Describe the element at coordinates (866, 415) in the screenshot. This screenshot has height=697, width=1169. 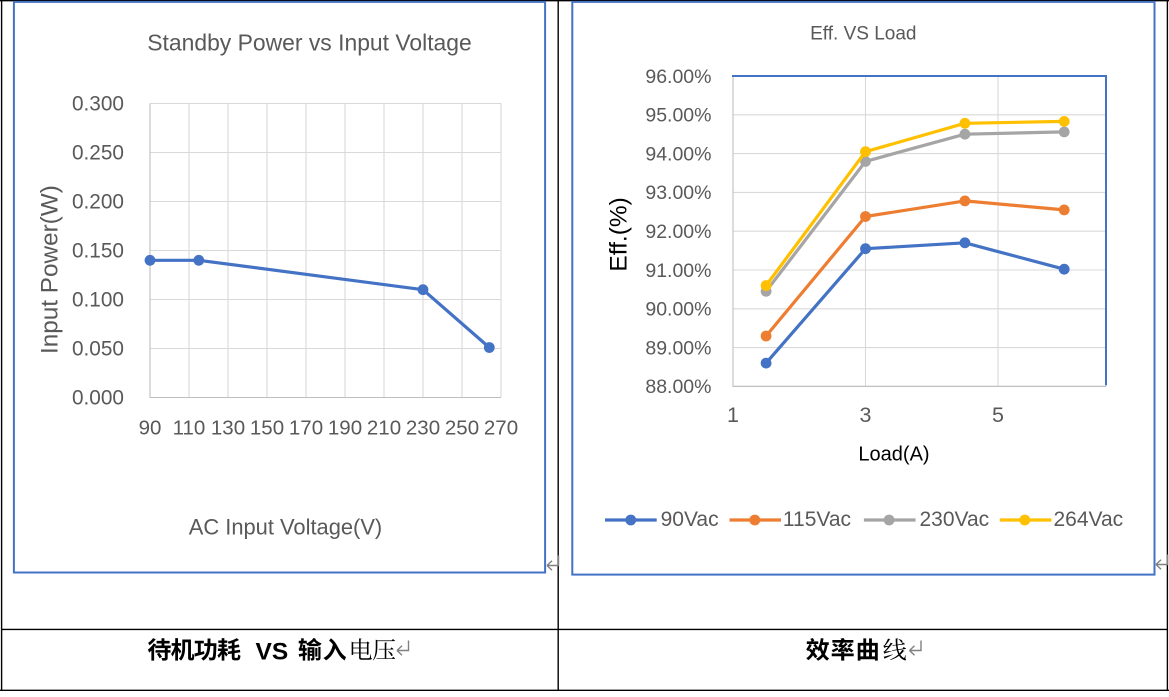
I see `svg-text: 3` at that location.